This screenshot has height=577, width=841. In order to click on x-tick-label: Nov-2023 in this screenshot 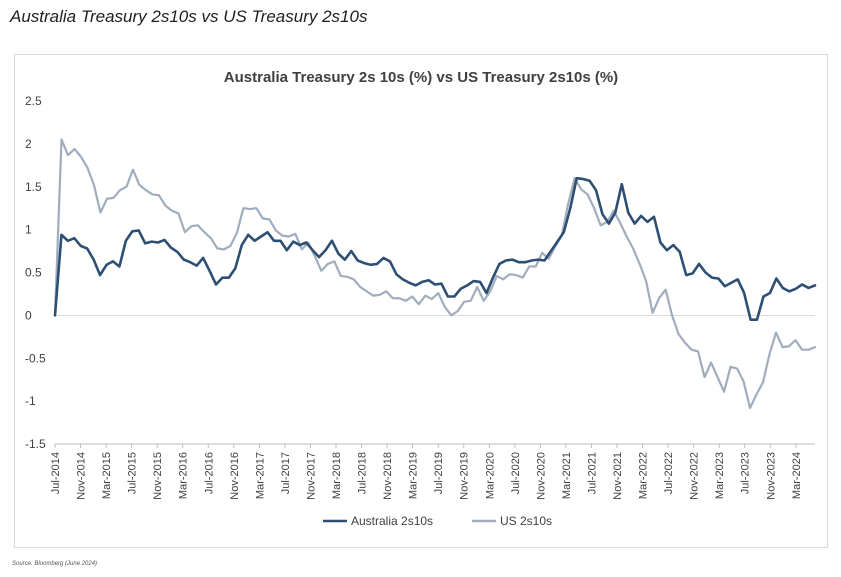, I will do `click(771, 476)`.